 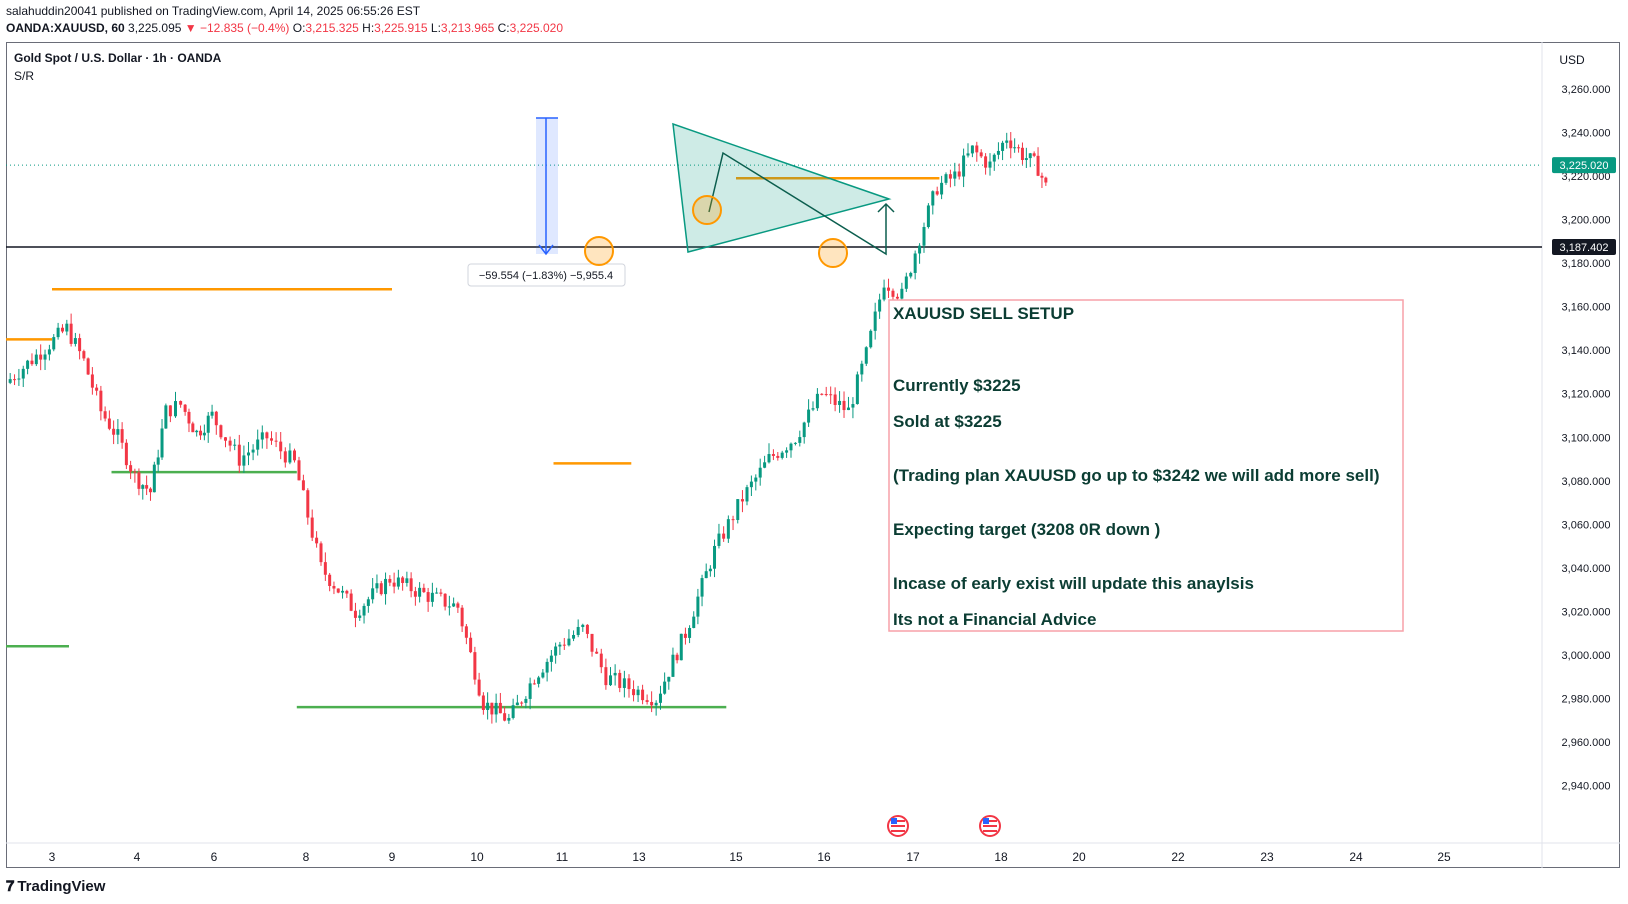 I want to click on note-line: Its not a Financial Advice, so click(x=994, y=619).